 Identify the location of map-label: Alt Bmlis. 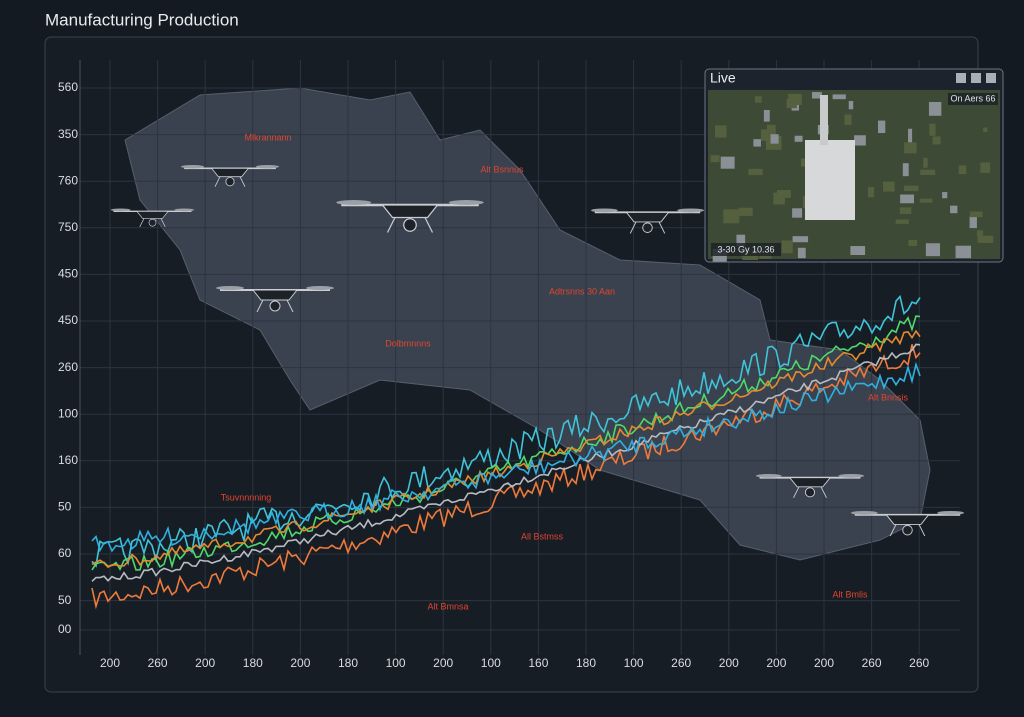
(850, 594).